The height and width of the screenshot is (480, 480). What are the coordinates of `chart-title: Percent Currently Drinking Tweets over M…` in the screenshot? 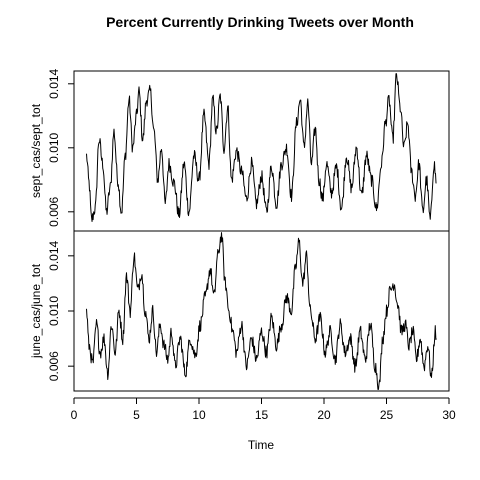 It's located at (260, 22).